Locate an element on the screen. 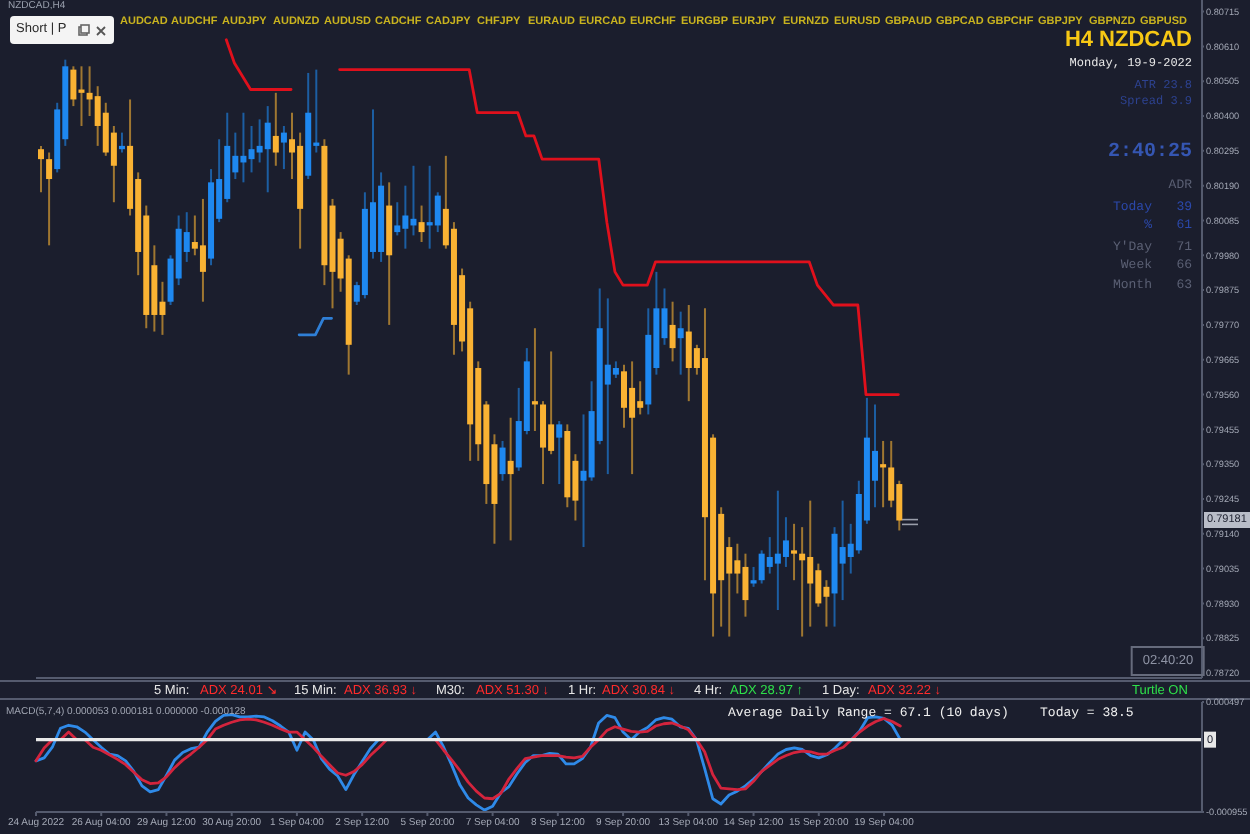  annotation: H4 NZDCAD is located at coordinates (1128, 40).